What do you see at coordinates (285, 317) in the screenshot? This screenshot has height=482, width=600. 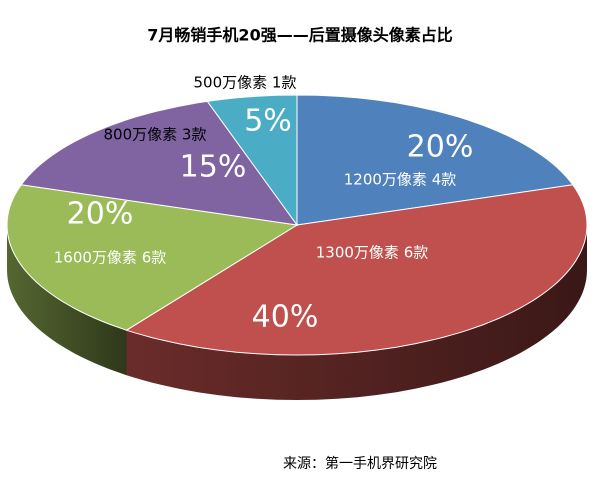 I see `value-label: 40%` at bounding box center [285, 317].